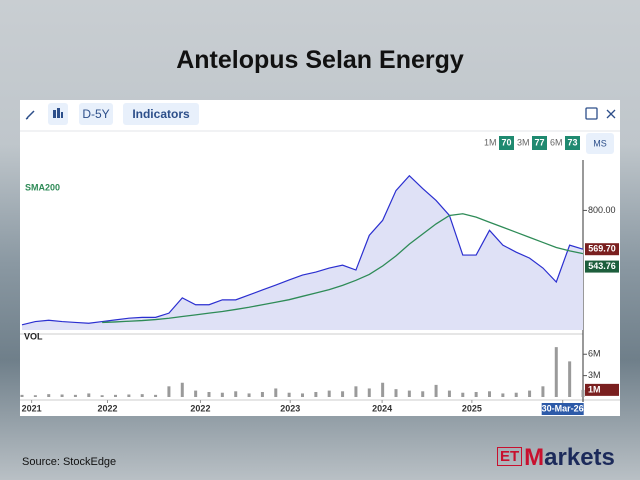 Image resolution: width=640 pixels, height=480 pixels. I want to click on last-value-label: 569.70, so click(602, 249).